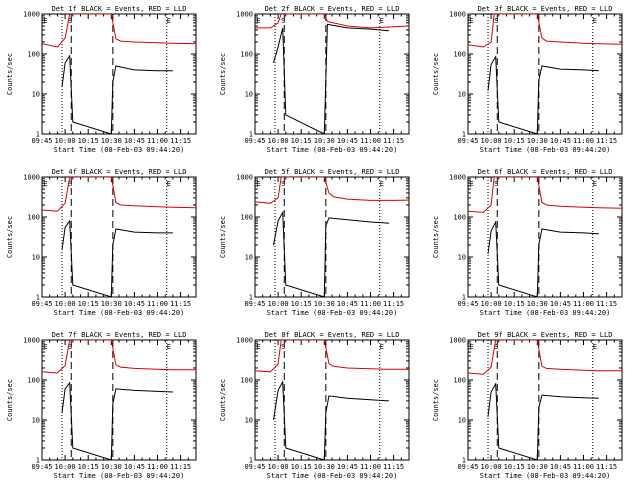 Image resolution: width=640 pixels, height=480 pixels. What do you see at coordinates (332, 335) in the screenshot?
I see `panel-title: Det 8f BLACK = Events, RED = LLD` at bounding box center [332, 335].